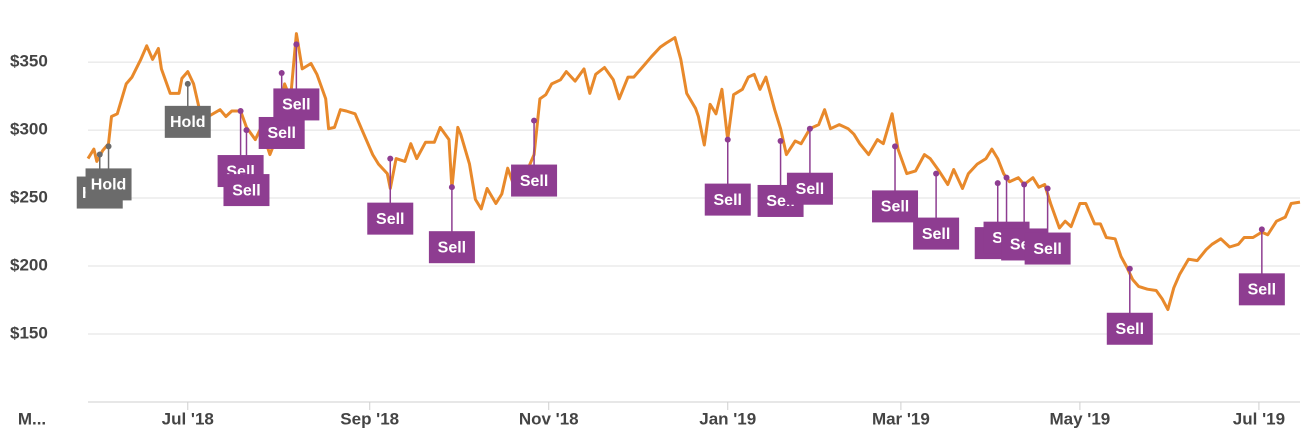 The image size is (1312, 430). Describe the element at coordinates (1080, 418) in the screenshot. I see `x-tick-label: May '19` at that location.